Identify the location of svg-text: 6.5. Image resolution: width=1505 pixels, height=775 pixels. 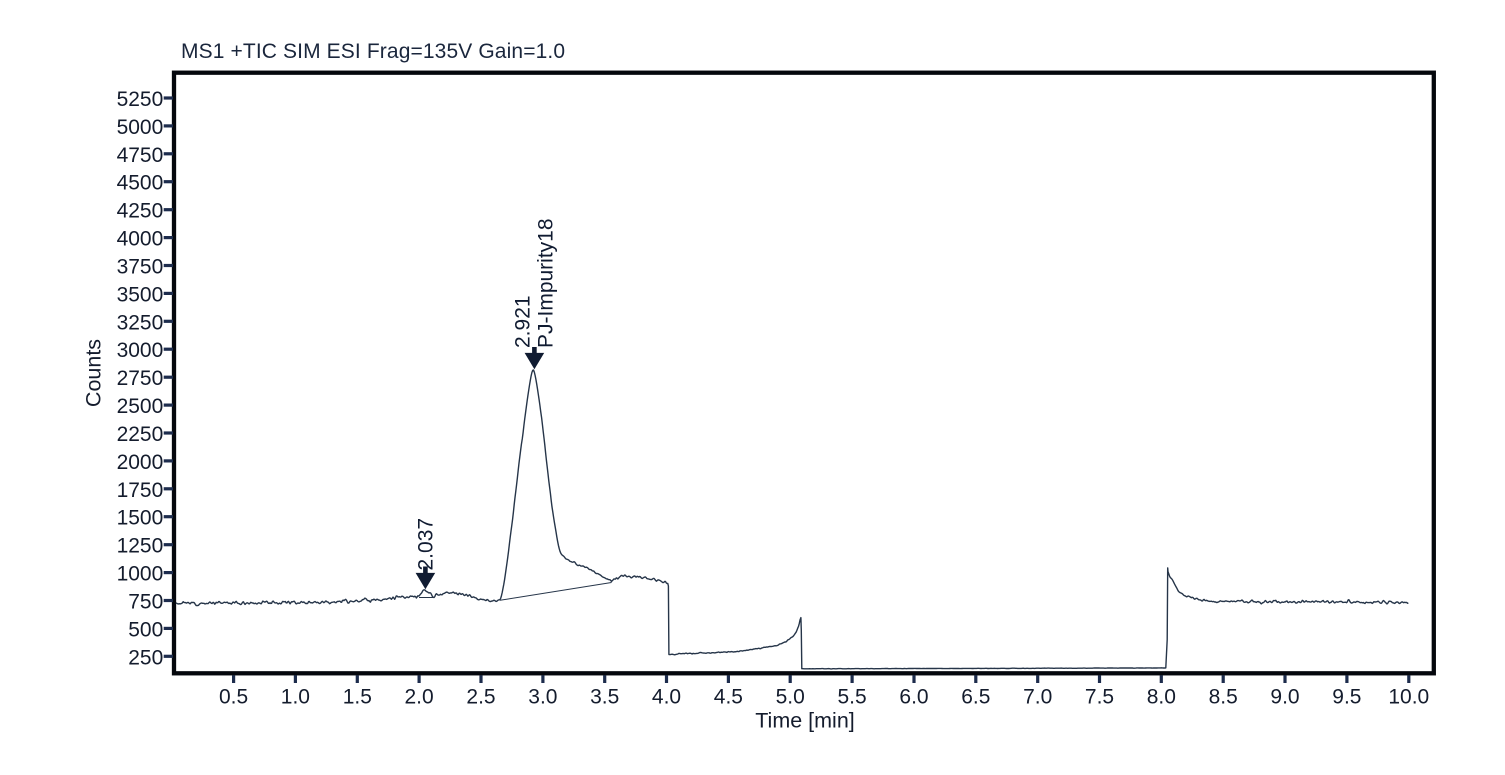
(975, 696).